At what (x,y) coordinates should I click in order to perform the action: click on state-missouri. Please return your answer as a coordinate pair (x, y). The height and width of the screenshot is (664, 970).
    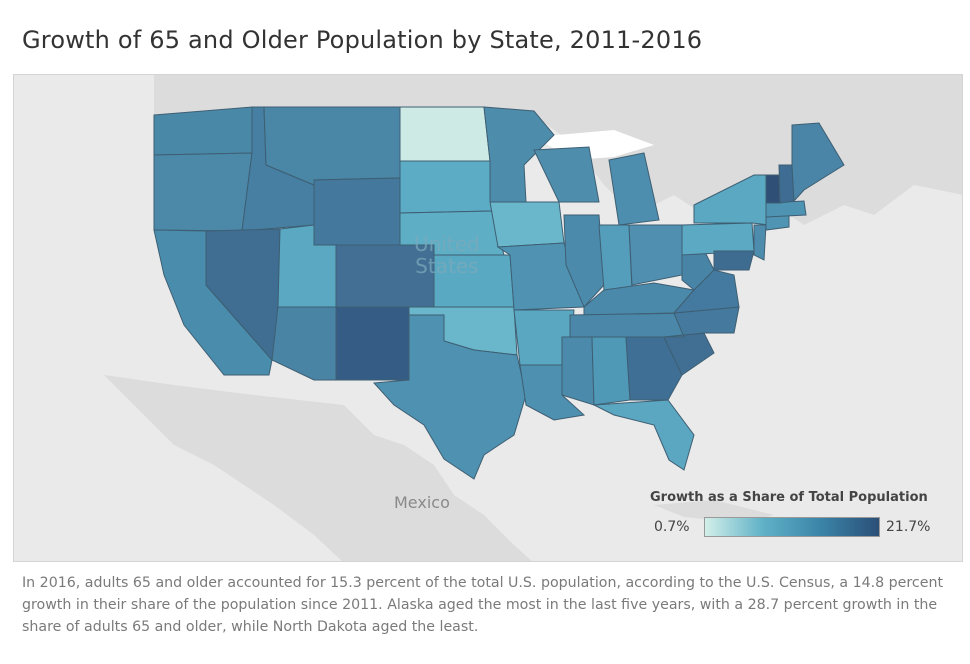
    Looking at the image, I should click on (540, 276).